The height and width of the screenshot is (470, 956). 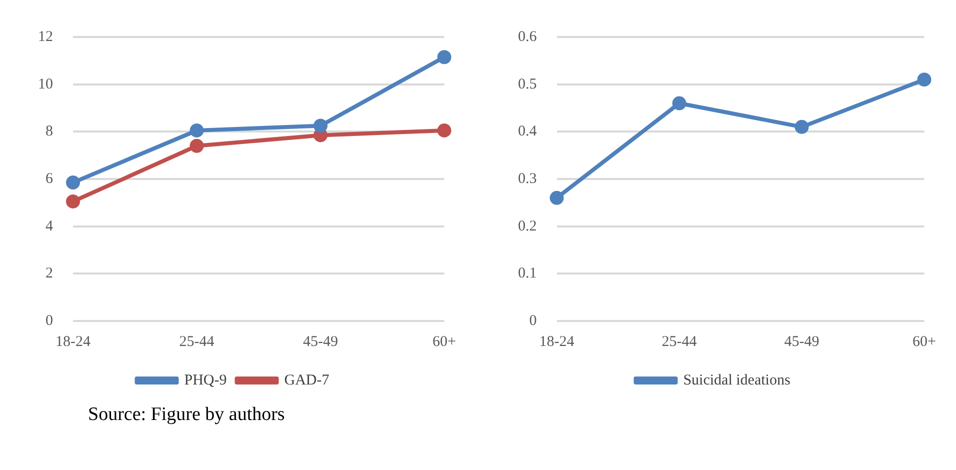 I want to click on legend-label: GAD-7, so click(x=307, y=380).